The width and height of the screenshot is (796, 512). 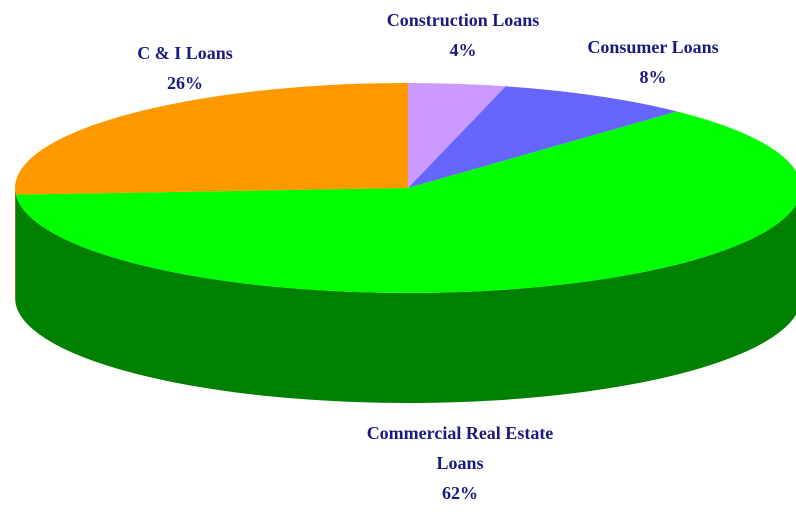 I want to click on slice-label: C & I Loans 26%, so click(x=185, y=68).